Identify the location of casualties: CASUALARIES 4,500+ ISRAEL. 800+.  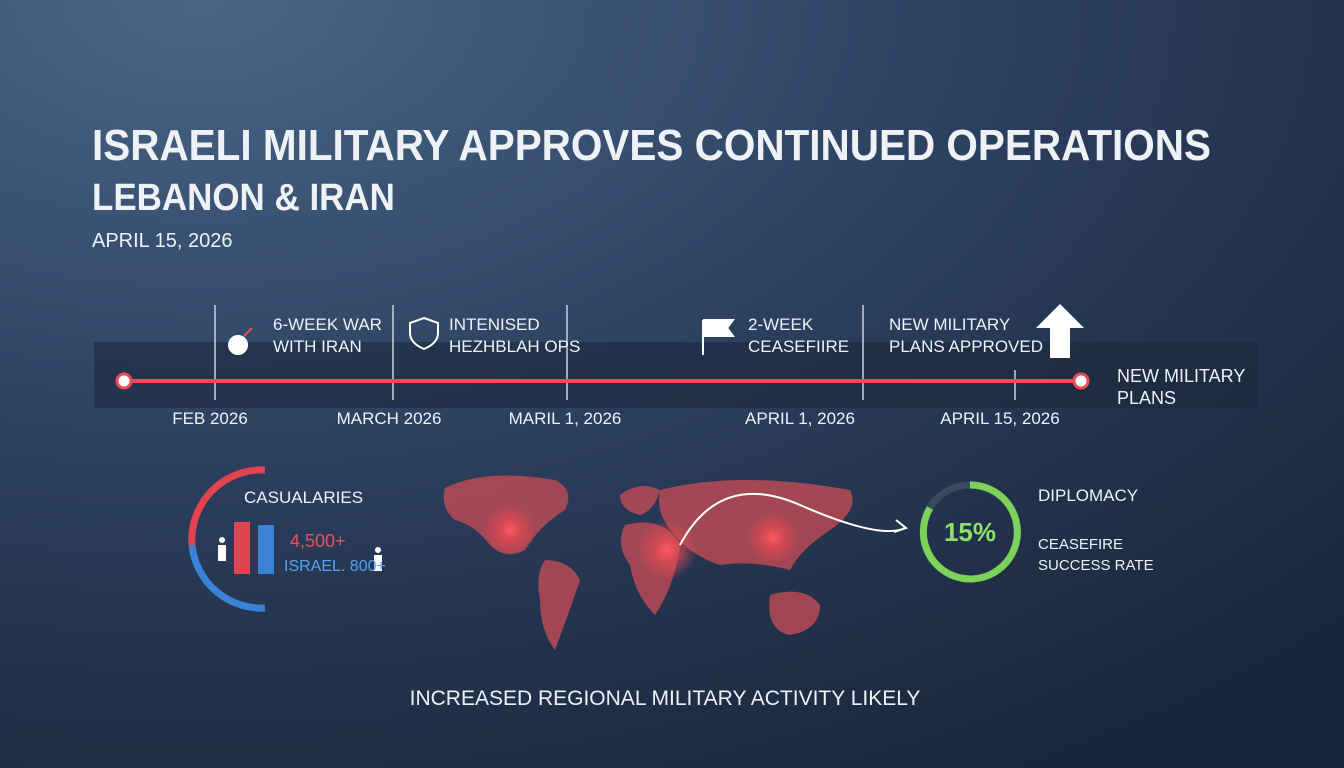
(287, 539).